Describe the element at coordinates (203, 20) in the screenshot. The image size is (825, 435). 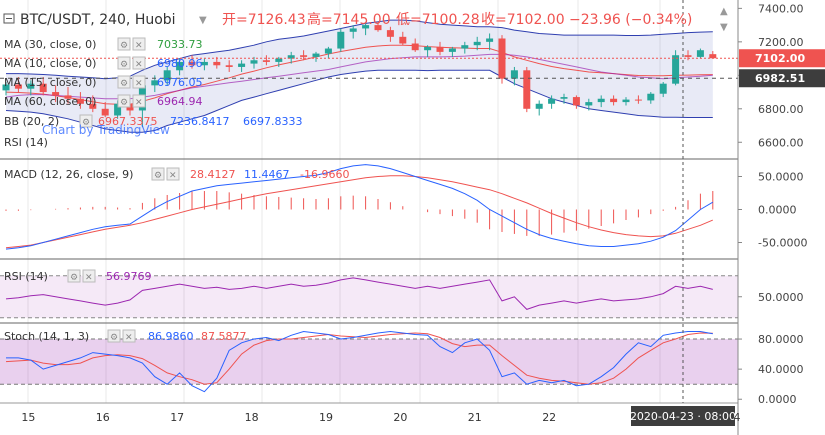
I see `symbol-dropdown-icon: ▼` at that location.